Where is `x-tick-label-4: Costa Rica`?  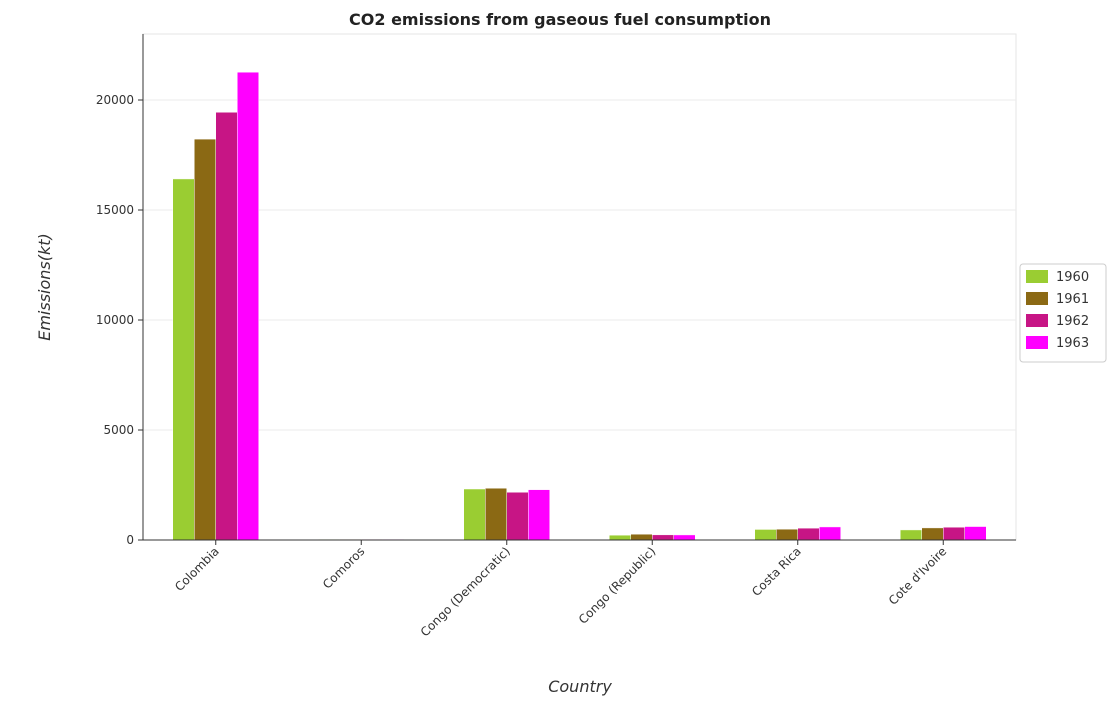
x-tick-label-4: Costa Rica is located at coordinates (776, 571).